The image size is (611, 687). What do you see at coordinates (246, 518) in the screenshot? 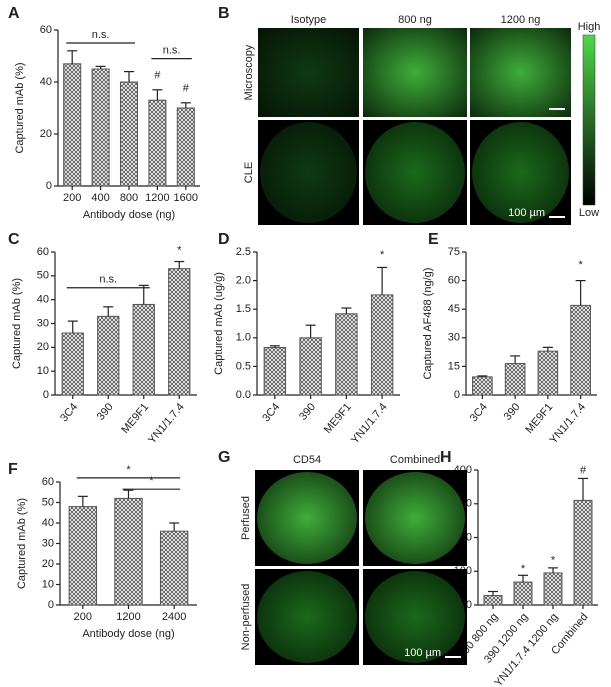
I see `row-label: Perfused` at bounding box center [246, 518].